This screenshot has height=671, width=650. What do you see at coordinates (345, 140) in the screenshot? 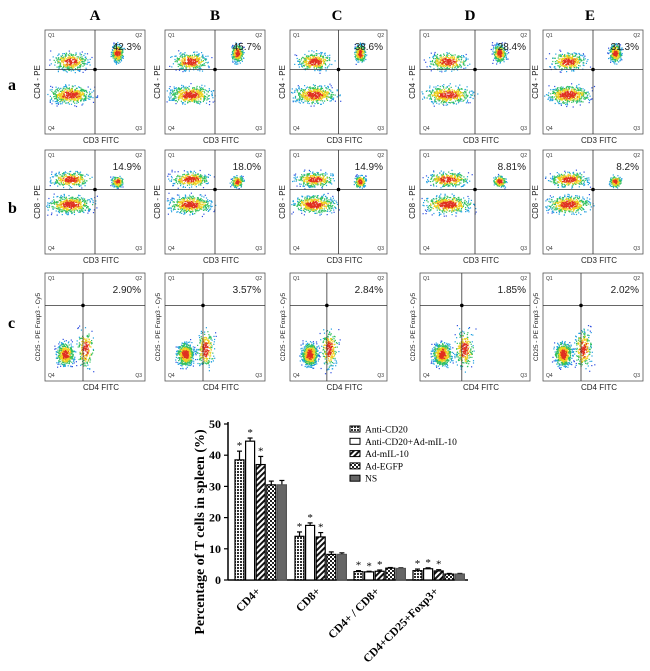
I see `x-axis-label: CD3 FITC` at bounding box center [345, 140].